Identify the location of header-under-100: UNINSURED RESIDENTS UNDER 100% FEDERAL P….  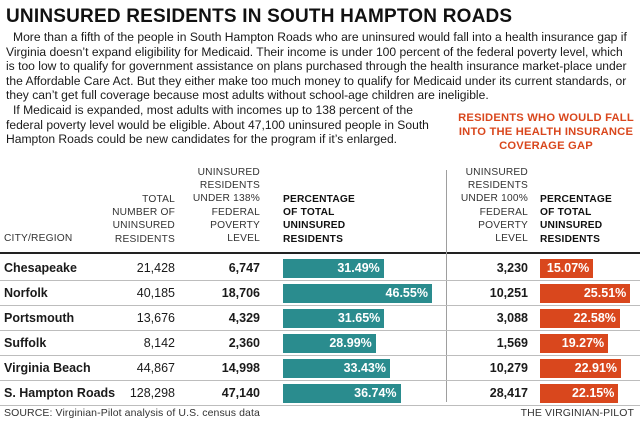
(494, 206).